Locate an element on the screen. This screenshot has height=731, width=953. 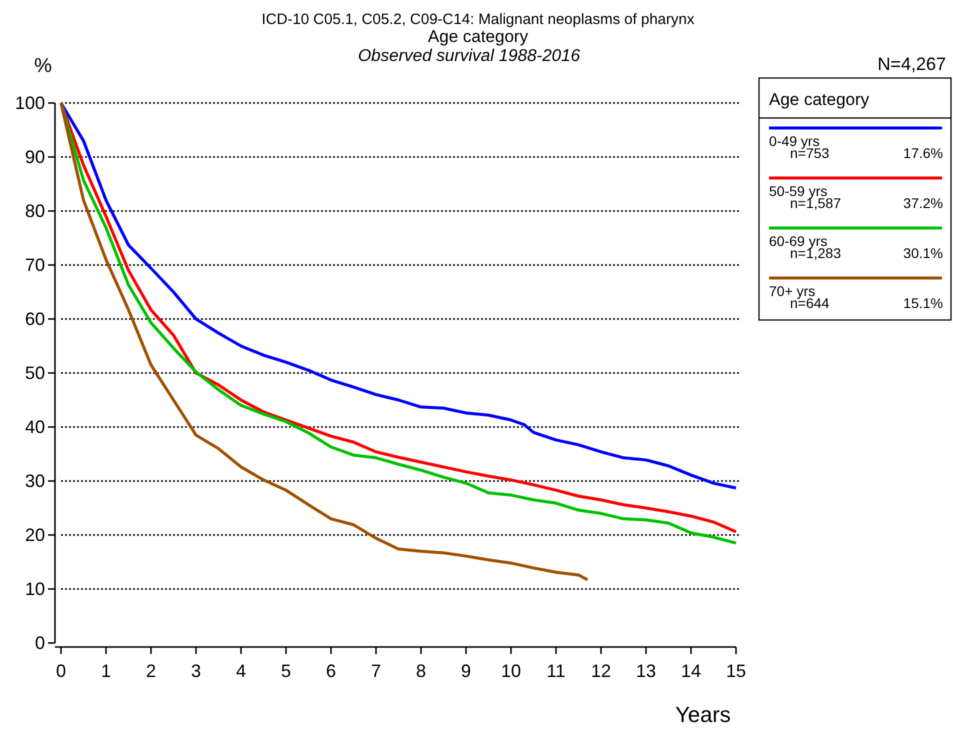
y-tick-label: 100 is located at coordinates (29, 103).